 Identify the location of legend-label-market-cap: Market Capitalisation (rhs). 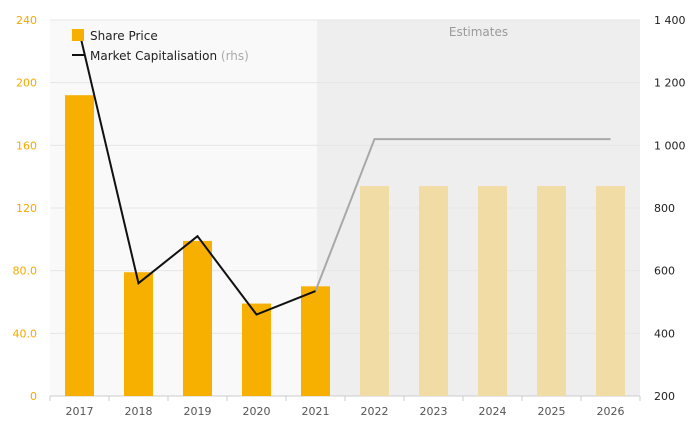
(169, 56).